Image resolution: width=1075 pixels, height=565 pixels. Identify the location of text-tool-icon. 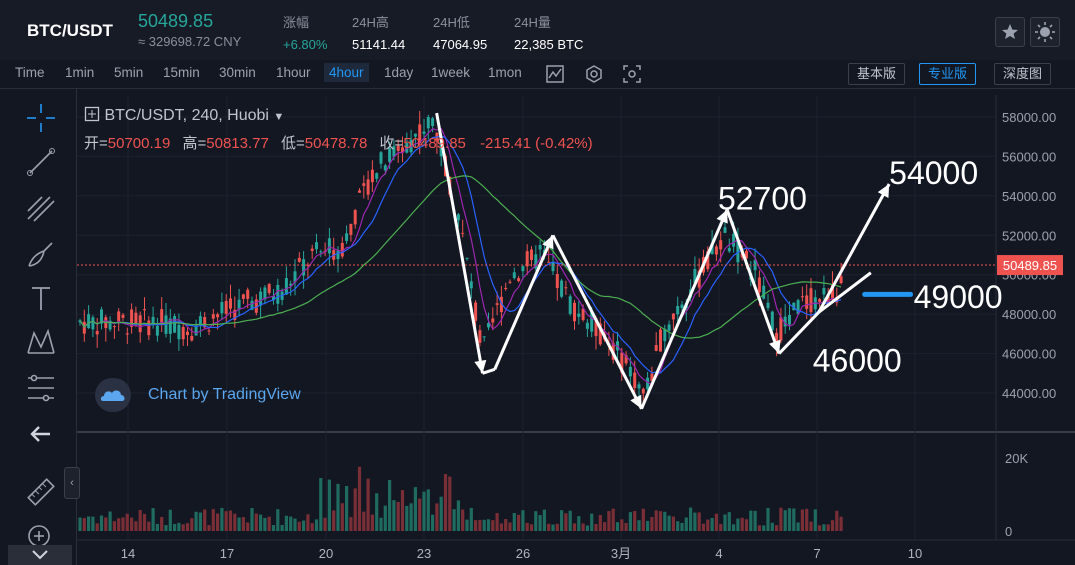
(41, 298).